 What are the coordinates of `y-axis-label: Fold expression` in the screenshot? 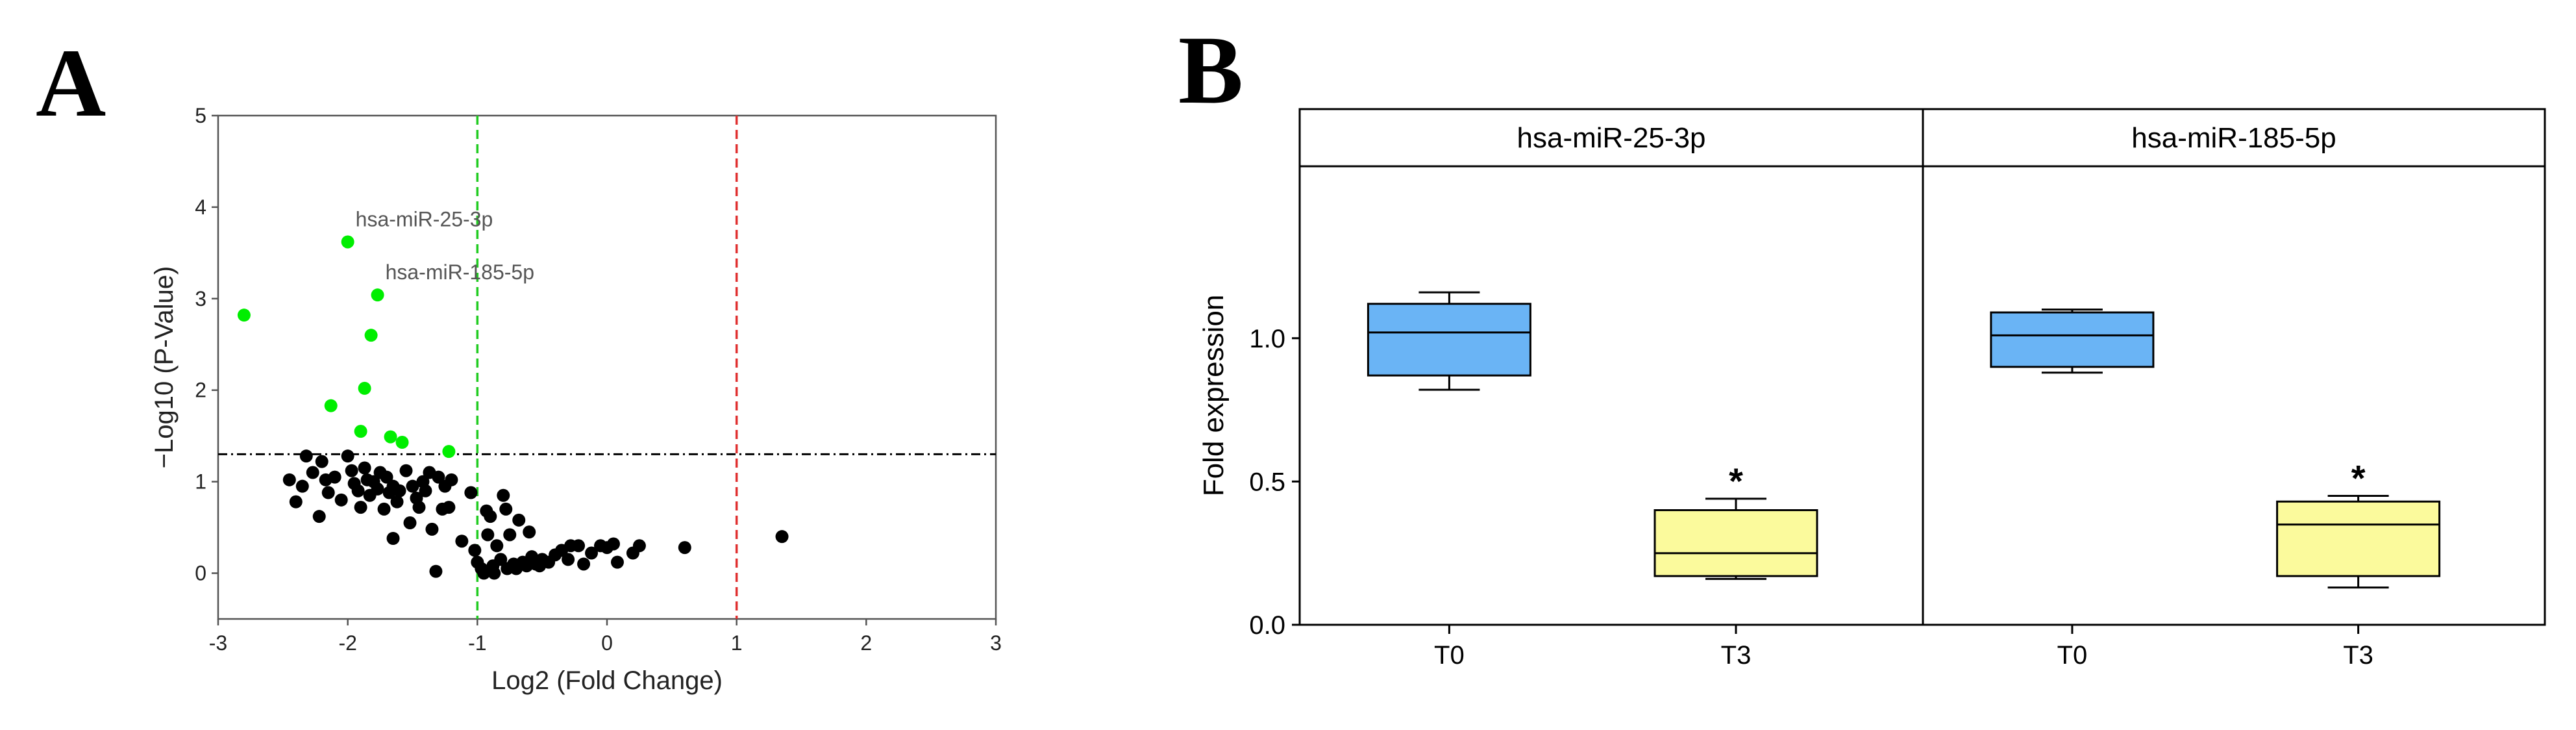 It's located at (1214, 396).